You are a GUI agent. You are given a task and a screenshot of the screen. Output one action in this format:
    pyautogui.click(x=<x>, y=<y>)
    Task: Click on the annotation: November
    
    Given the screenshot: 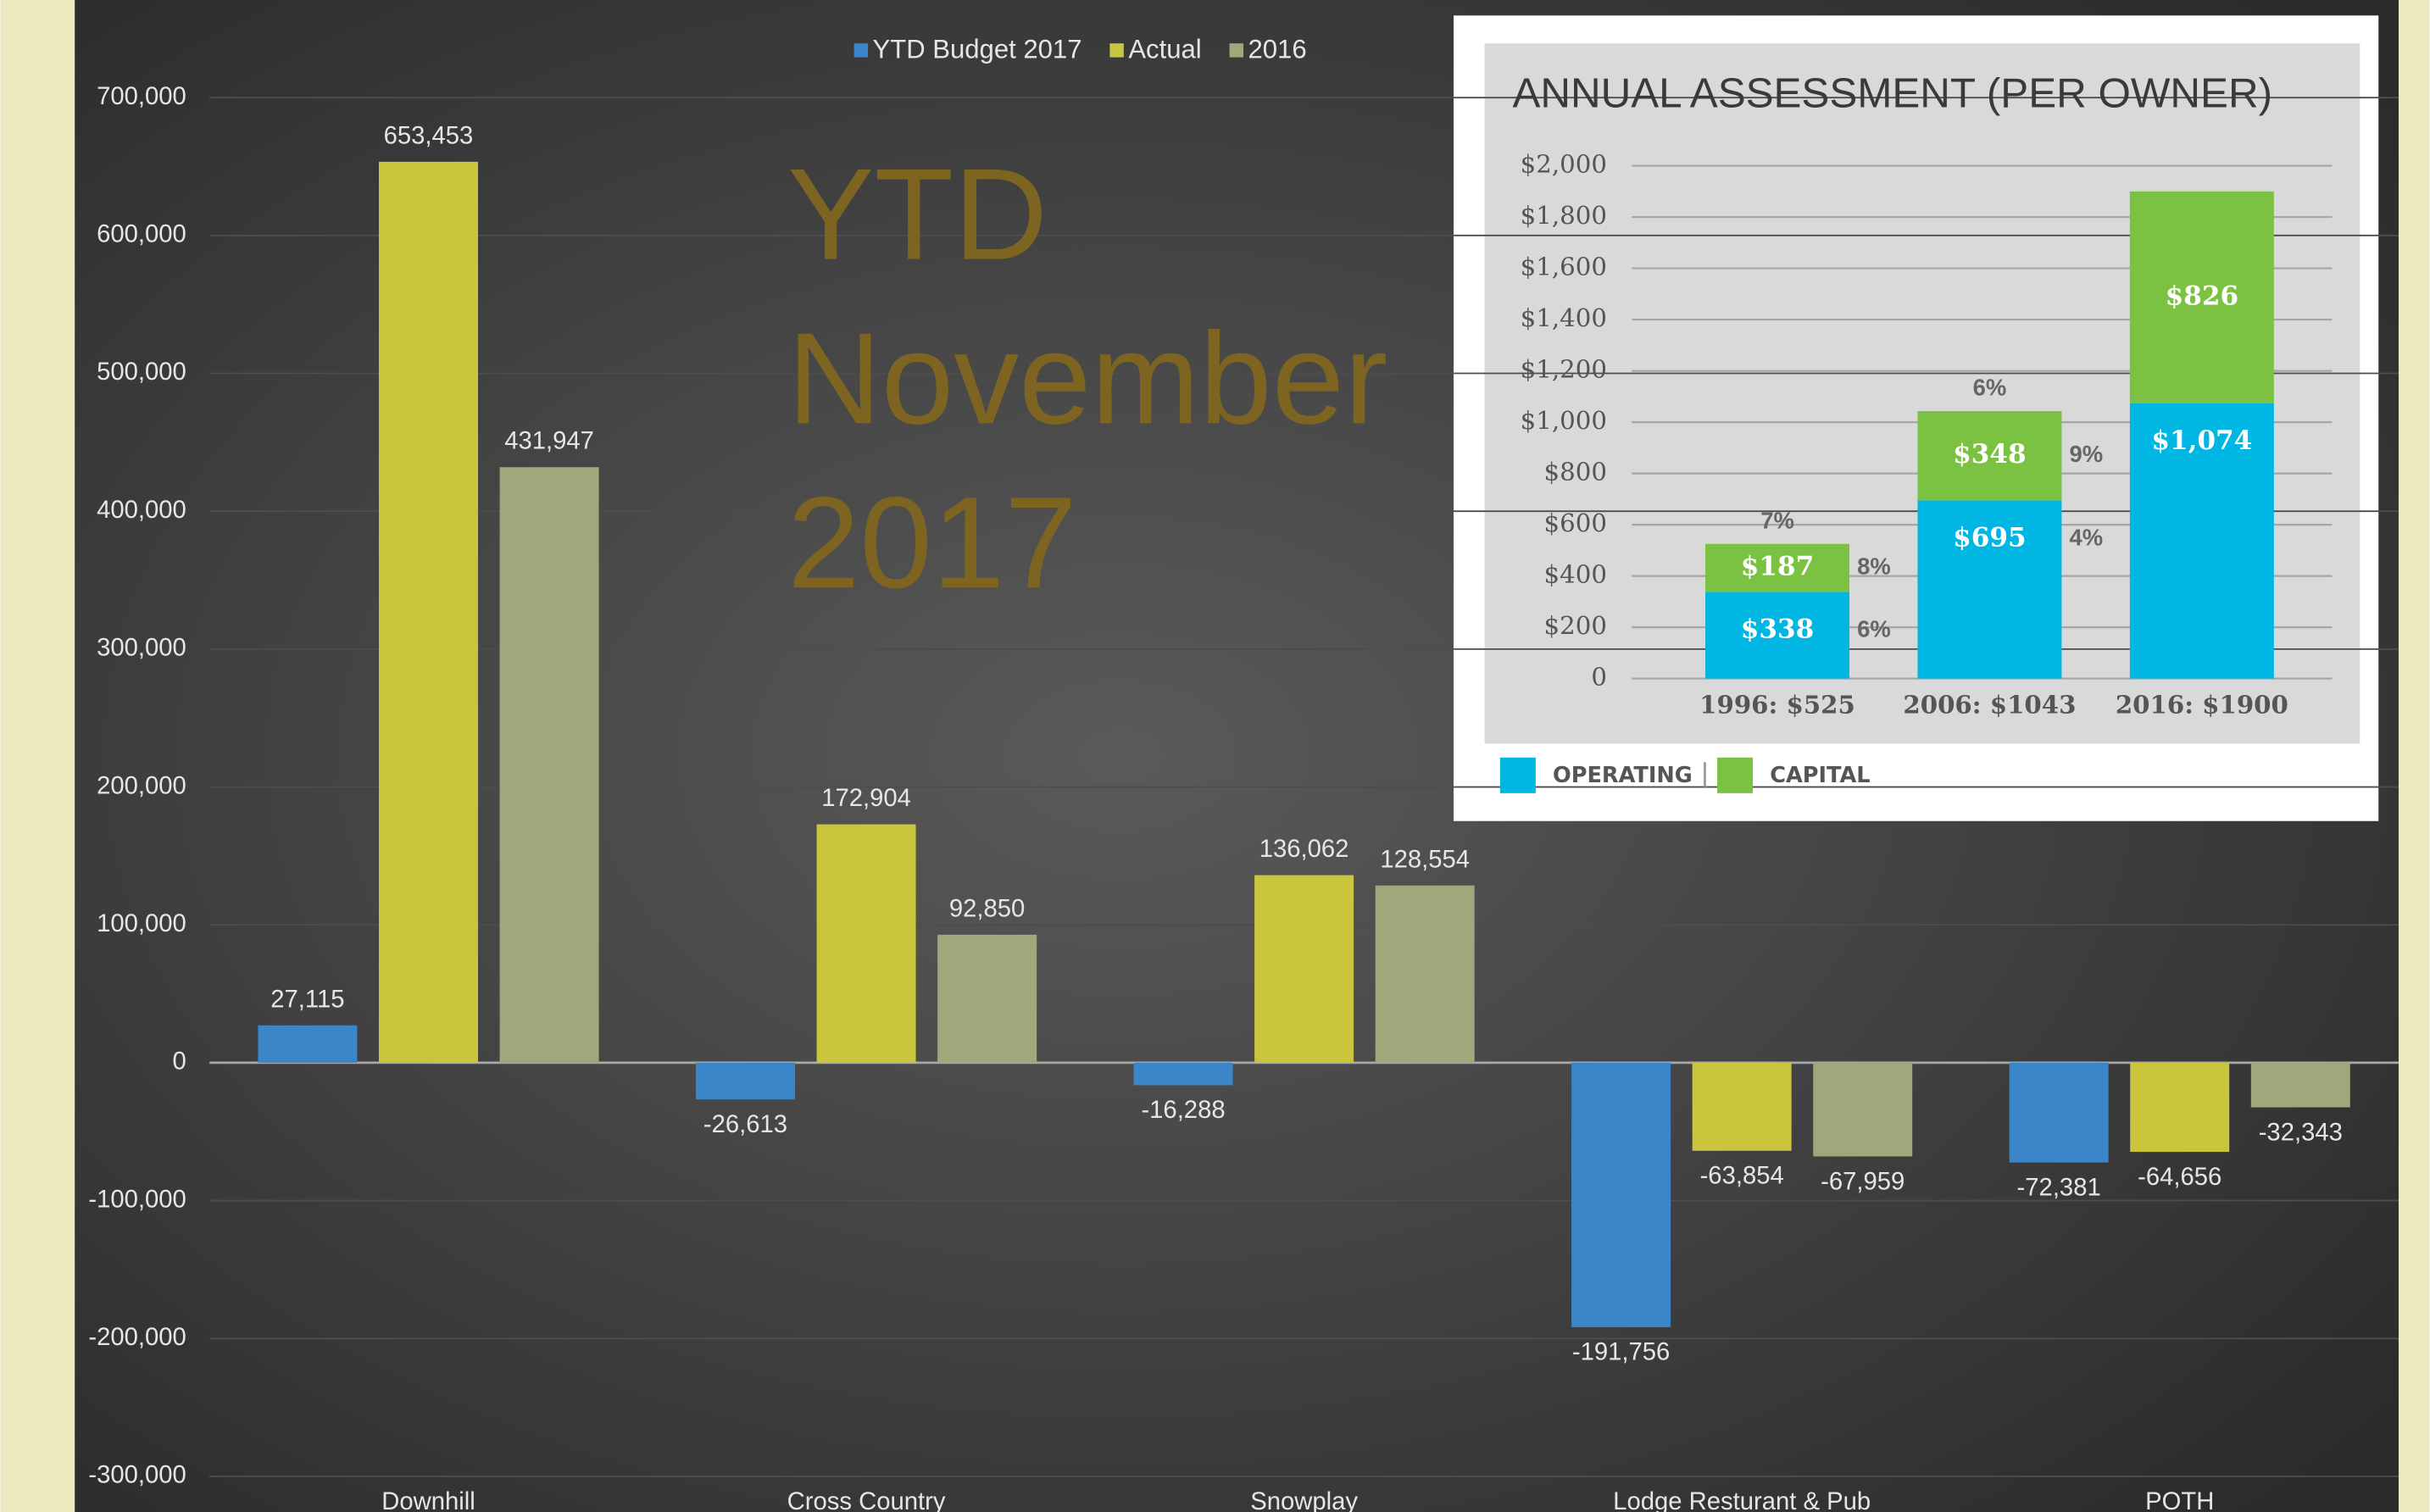 What is the action you would take?
    pyautogui.click(x=1087, y=378)
    